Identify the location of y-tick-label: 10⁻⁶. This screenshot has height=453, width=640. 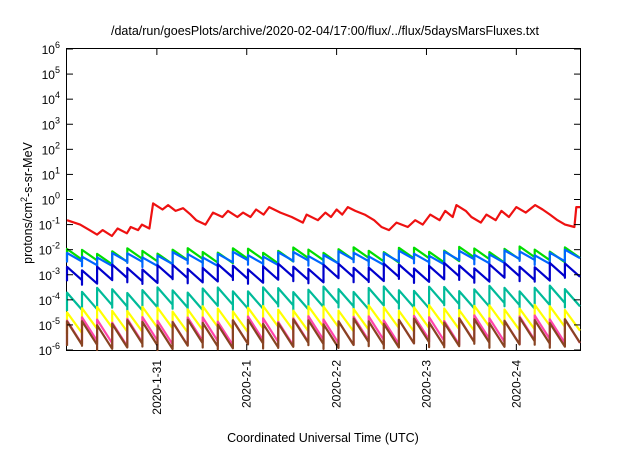
(49, 349).